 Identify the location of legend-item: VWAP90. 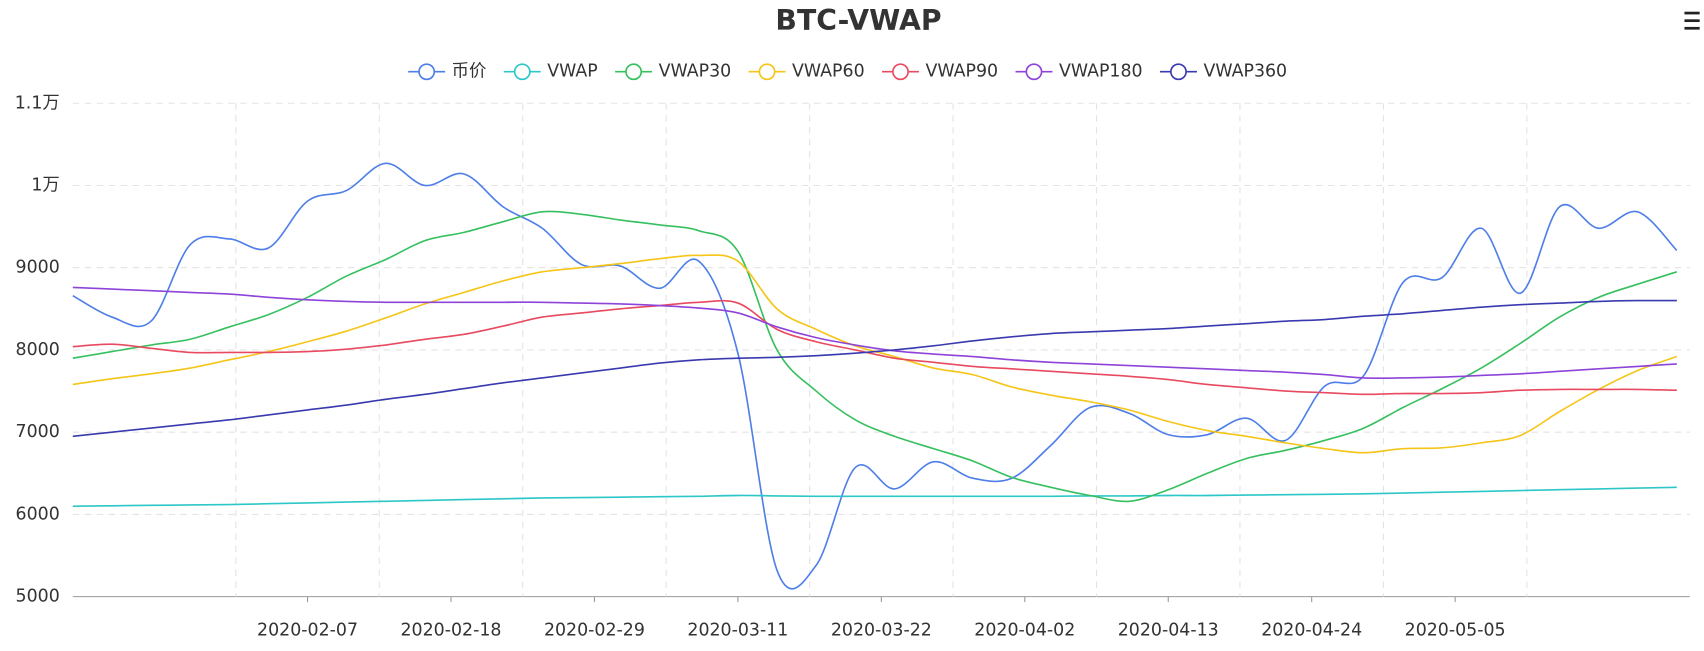
(940, 72).